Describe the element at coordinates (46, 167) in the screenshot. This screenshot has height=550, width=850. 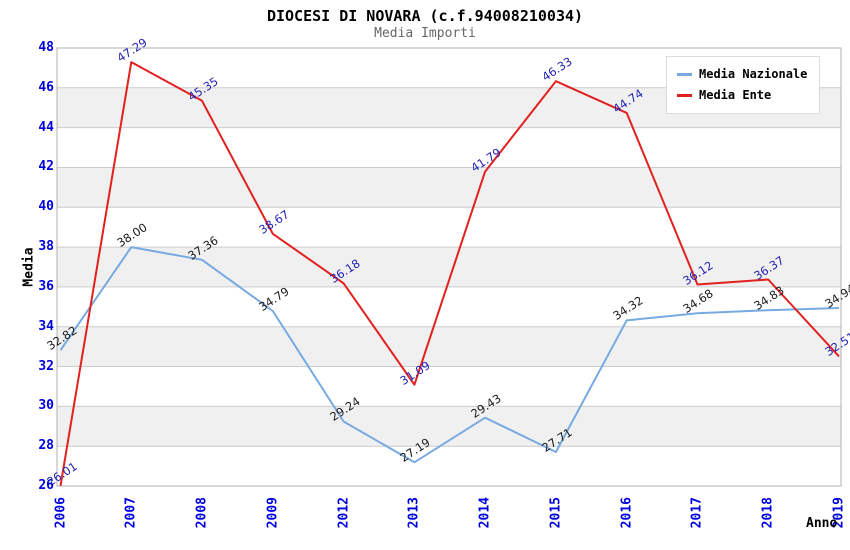
I see `y-tick-label: 42` at that location.